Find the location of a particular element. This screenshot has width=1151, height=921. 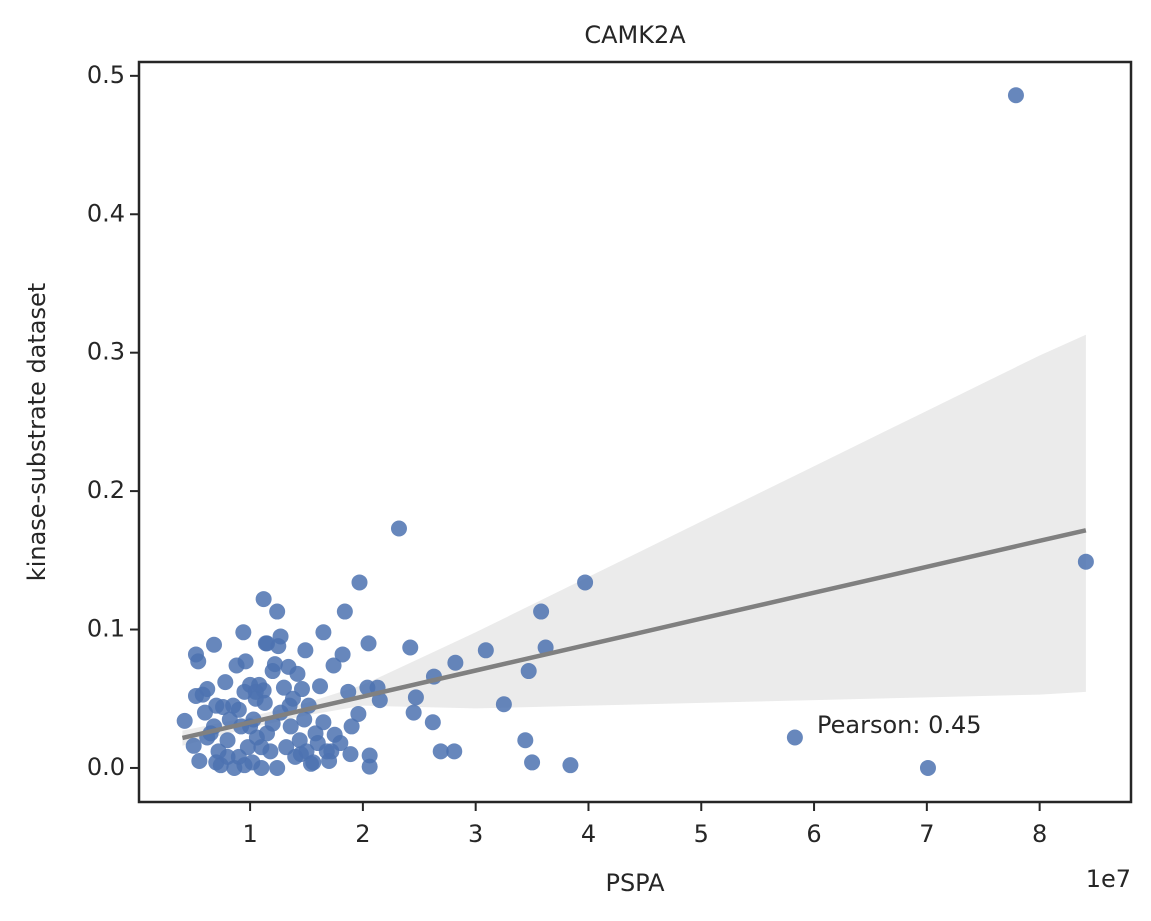

x-tick-label: 3 is located at coordinates (475, 834).